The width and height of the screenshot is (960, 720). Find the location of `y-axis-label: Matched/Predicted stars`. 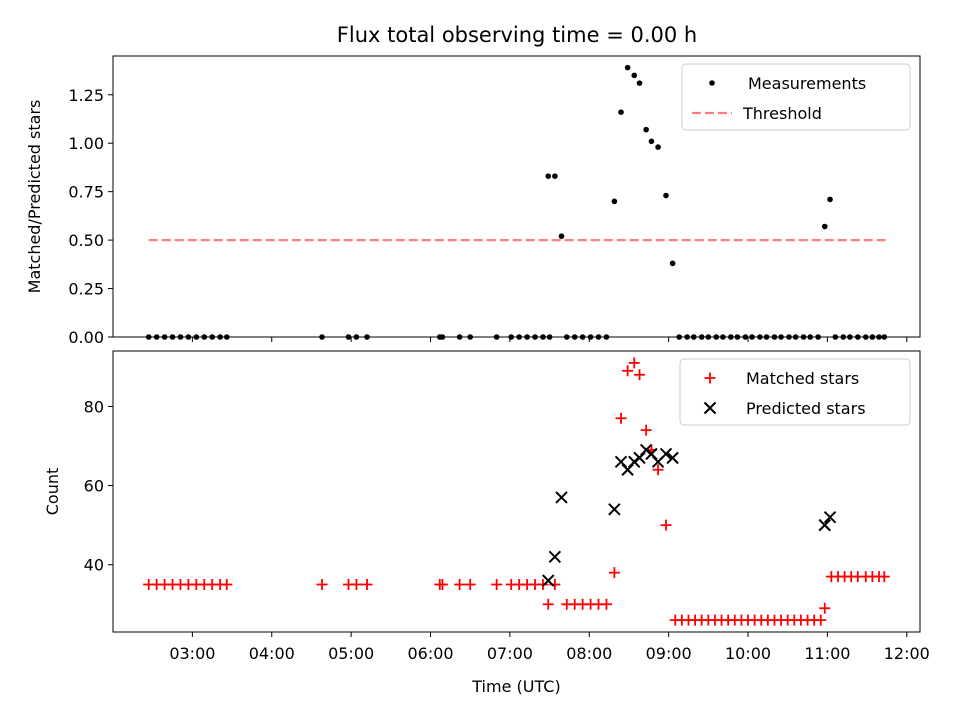

y-axis-label: Matched/Predicted stars is located at coordinates (34, 197).